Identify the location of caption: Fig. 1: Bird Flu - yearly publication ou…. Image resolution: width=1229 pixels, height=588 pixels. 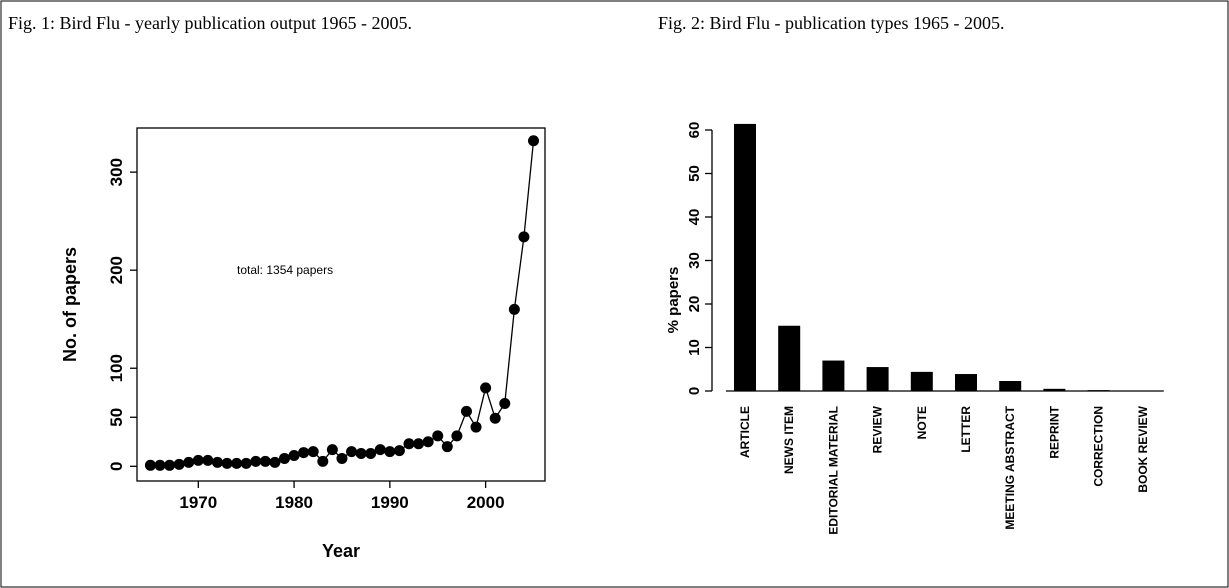
(210, 23).